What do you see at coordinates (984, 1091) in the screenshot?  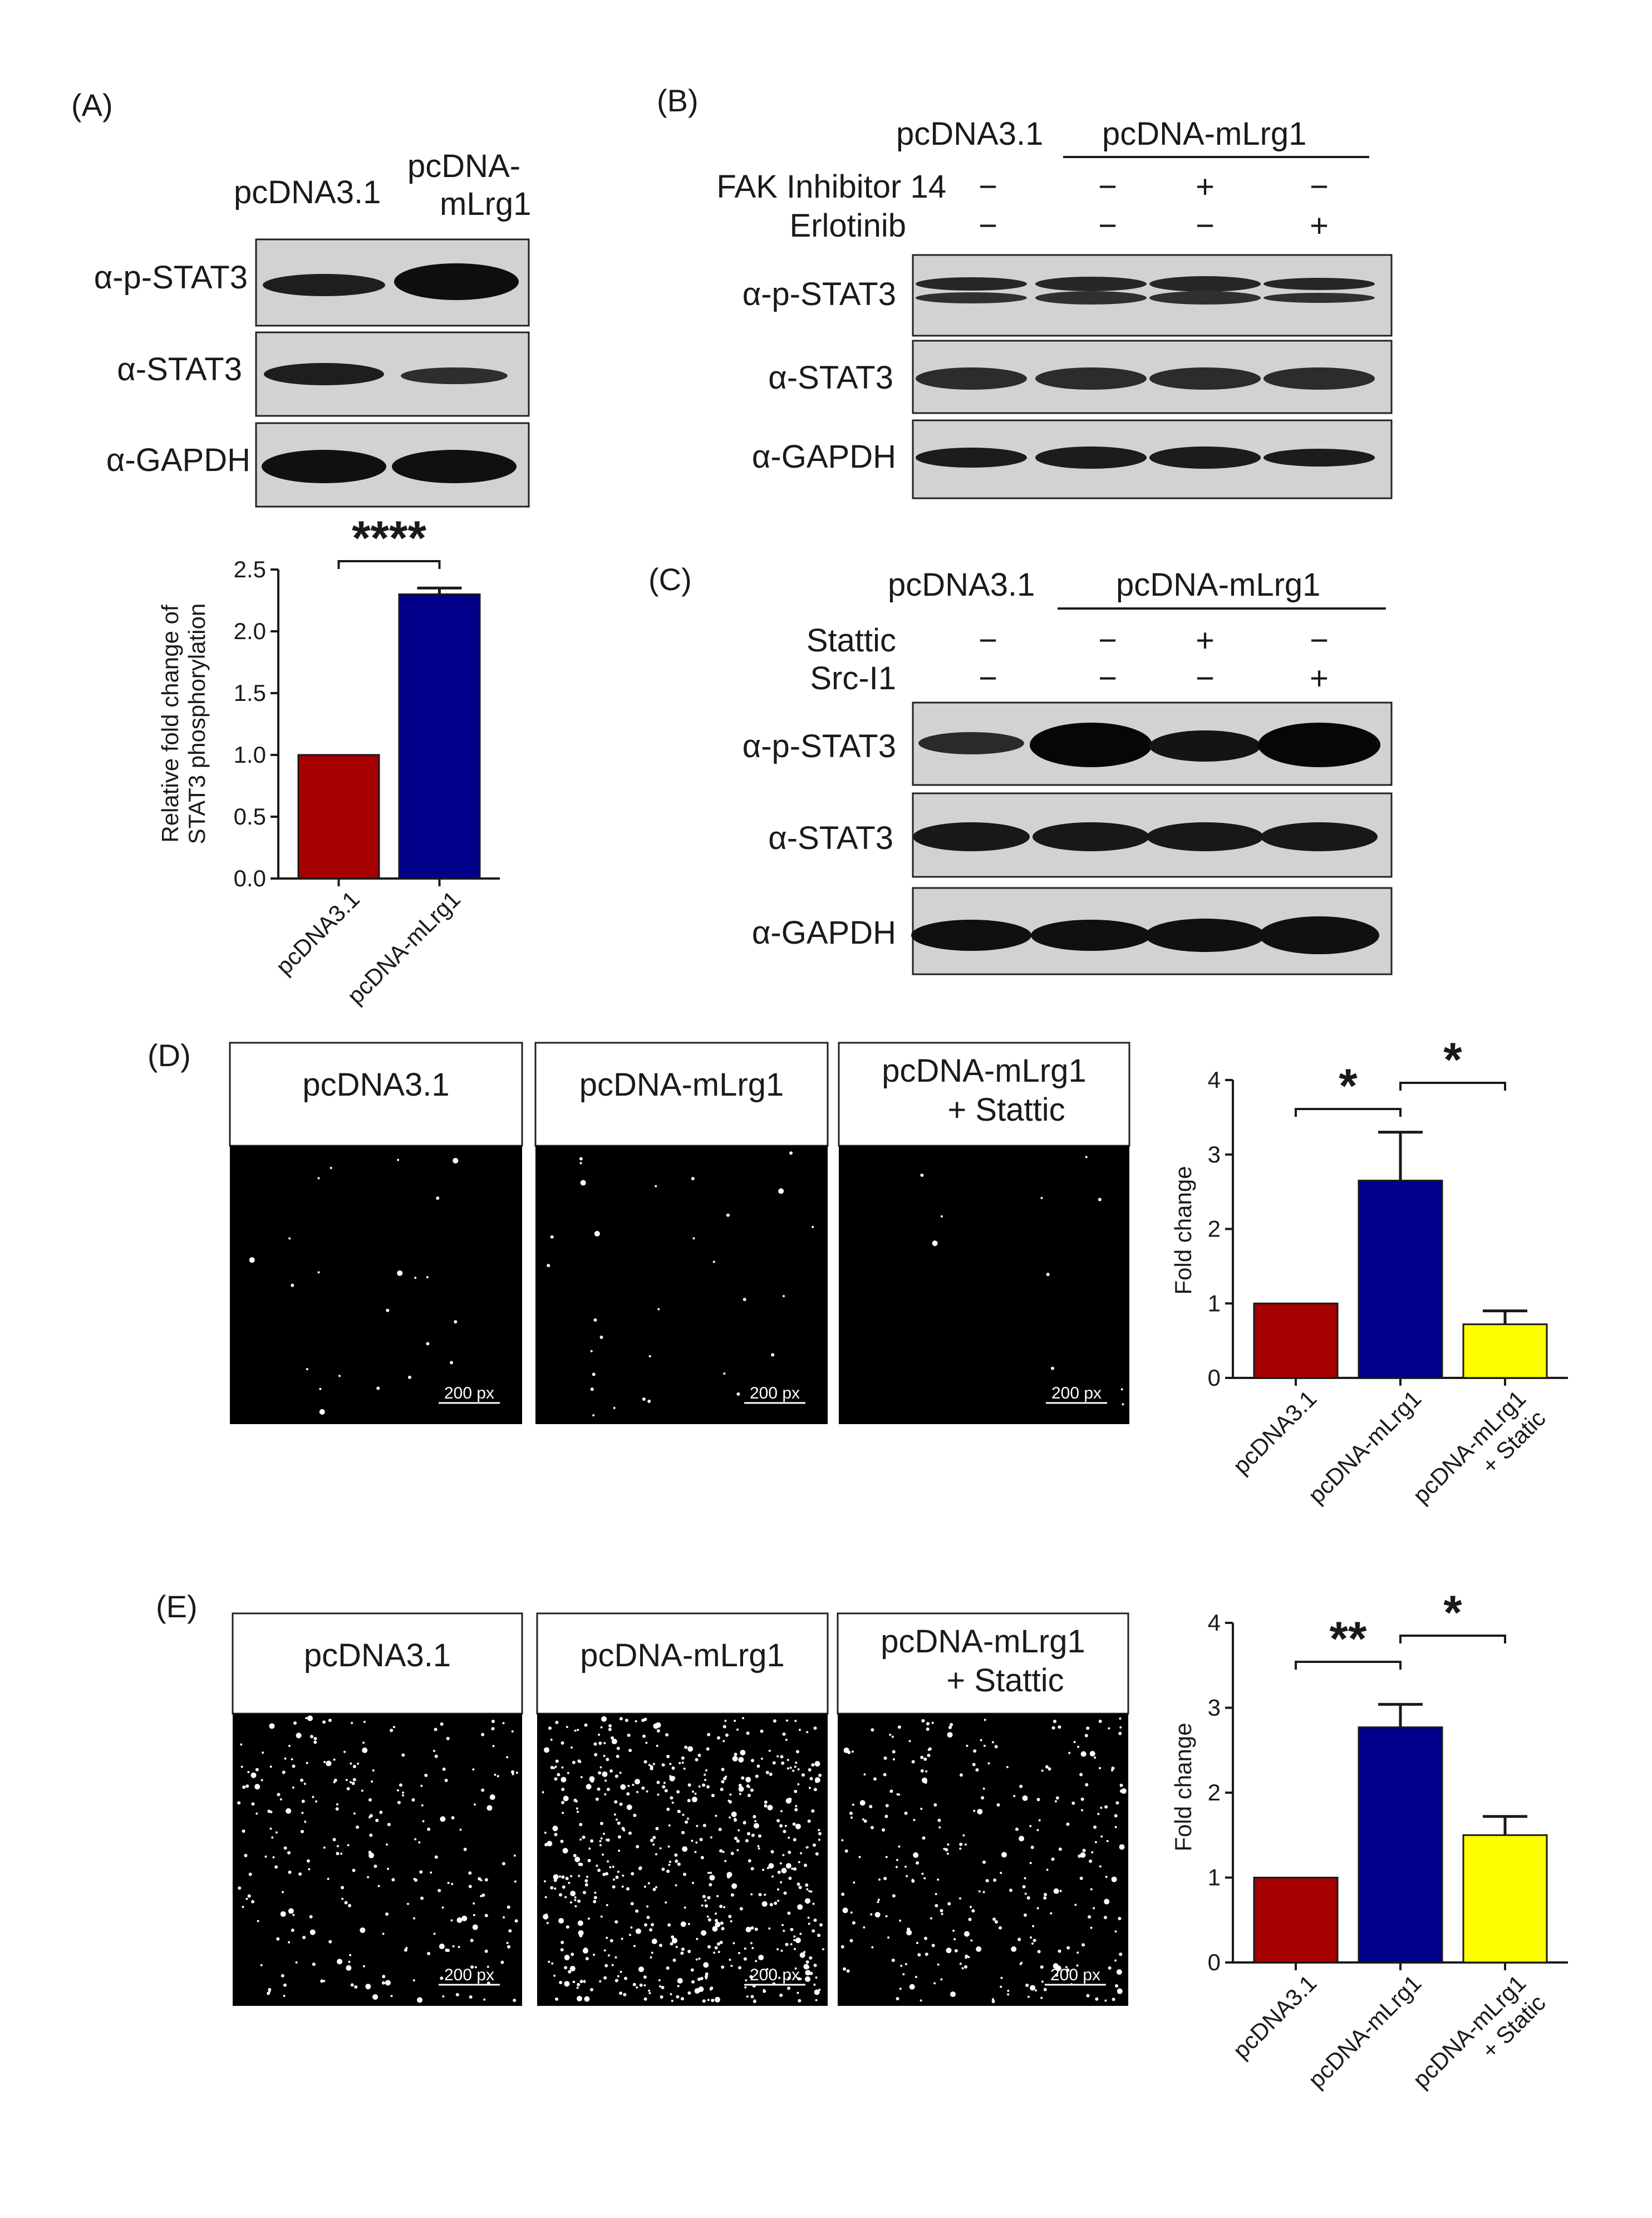 I see `image-header-label: pcDNA-mLrg1 + Stattic` at bounding box center [984, 1091].